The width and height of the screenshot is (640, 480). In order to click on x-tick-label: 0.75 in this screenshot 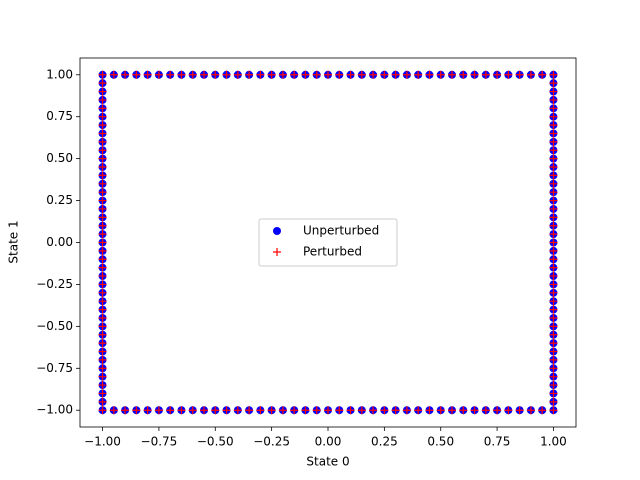, I will do `click(497, 442)`.